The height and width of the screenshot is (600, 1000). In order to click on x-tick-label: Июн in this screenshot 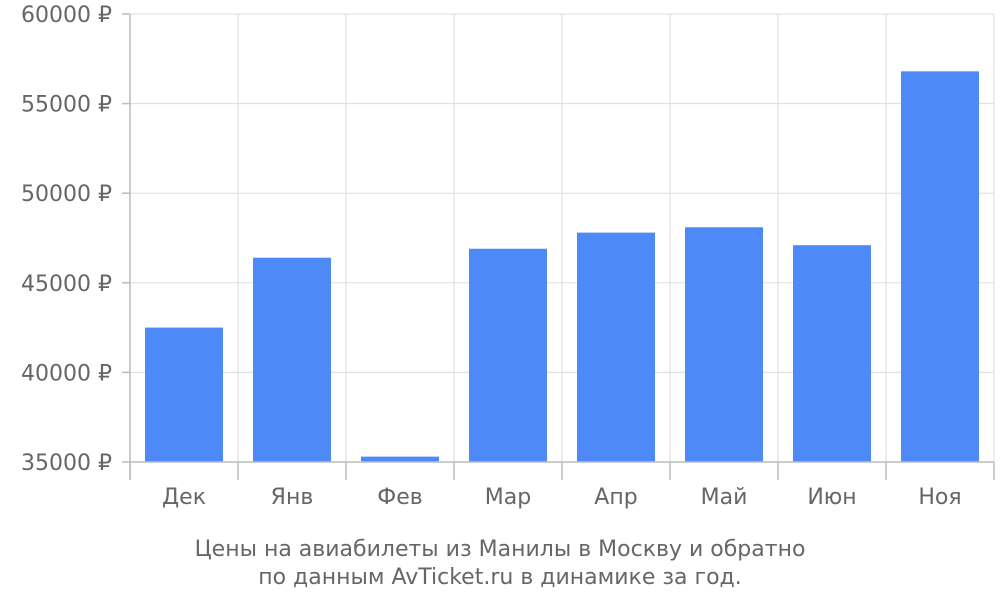, I will do `click(831, 497)`.